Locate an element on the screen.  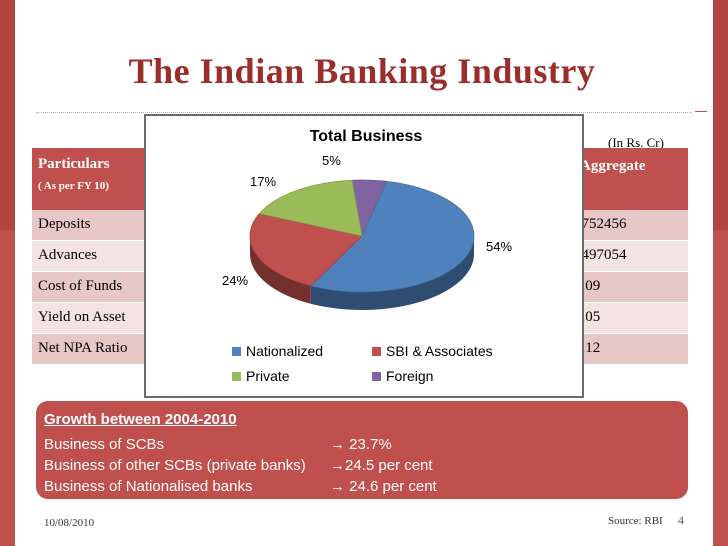
pct-label-private: 17% is located at coordinates (263, 181).